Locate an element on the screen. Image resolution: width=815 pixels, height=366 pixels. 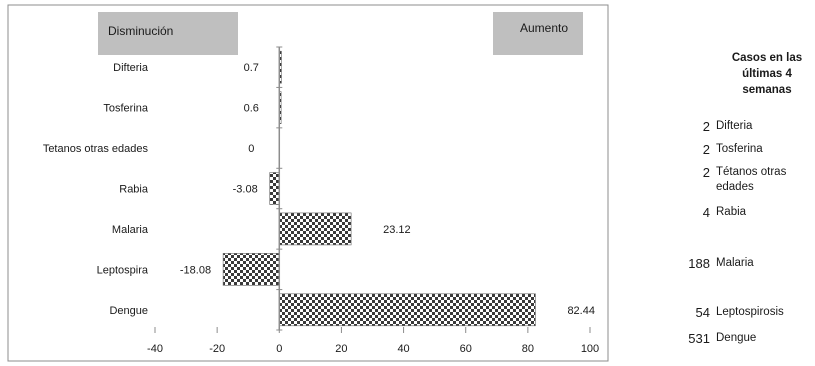
case-label: Tosferina is located at coordinates (739, 149).